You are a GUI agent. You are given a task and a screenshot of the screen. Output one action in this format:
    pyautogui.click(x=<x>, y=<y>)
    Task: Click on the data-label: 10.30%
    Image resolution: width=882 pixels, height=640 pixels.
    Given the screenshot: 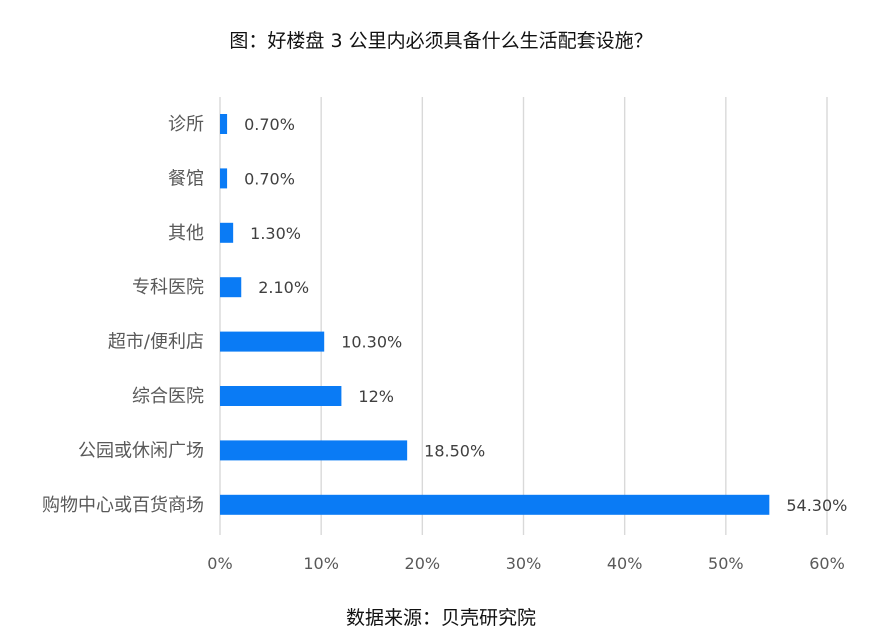 What is the action you would take?
    pyautogui.click(x=371, y=342)
    